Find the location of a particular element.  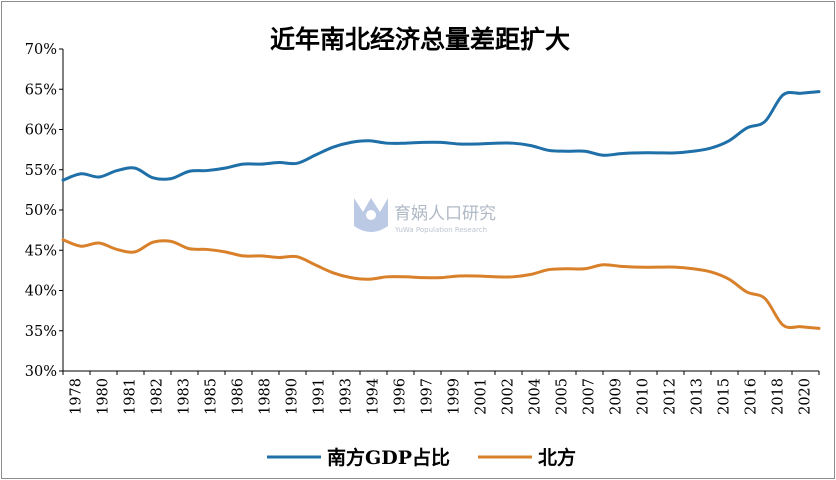

y-axis: 30% 35% 40% 45% 50% 55% 60% 65% 70% is located at coordinates (44, 211).